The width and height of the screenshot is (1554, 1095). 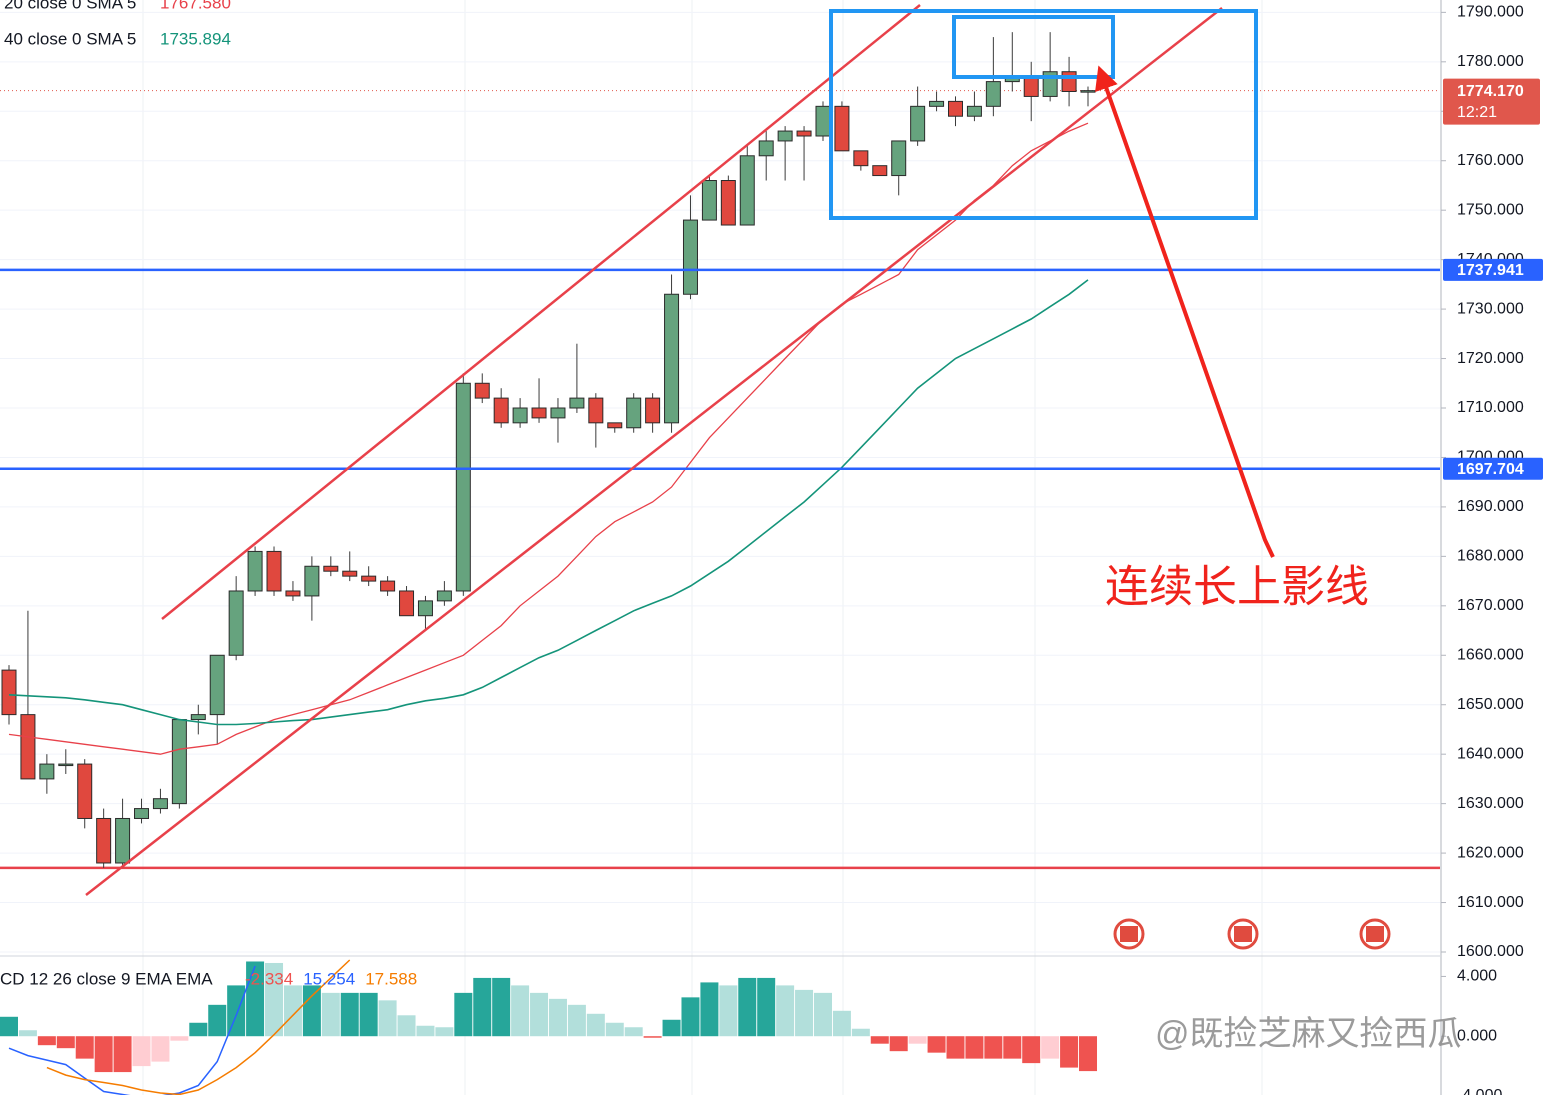 I want to click on y-tick-label: 4.000, so click(x=1477, y=976).